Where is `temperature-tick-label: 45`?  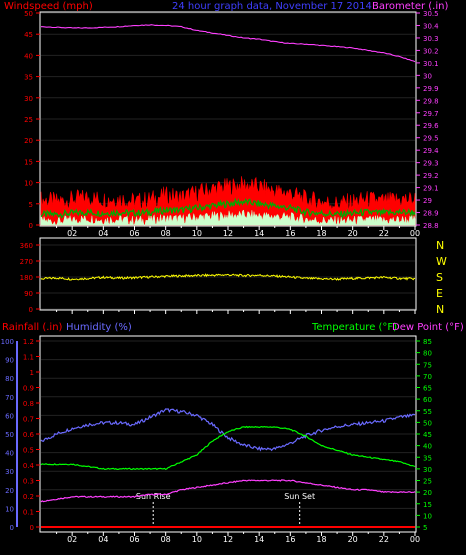 temperature-tick-label: 45 is located at coordinates (427, 435).